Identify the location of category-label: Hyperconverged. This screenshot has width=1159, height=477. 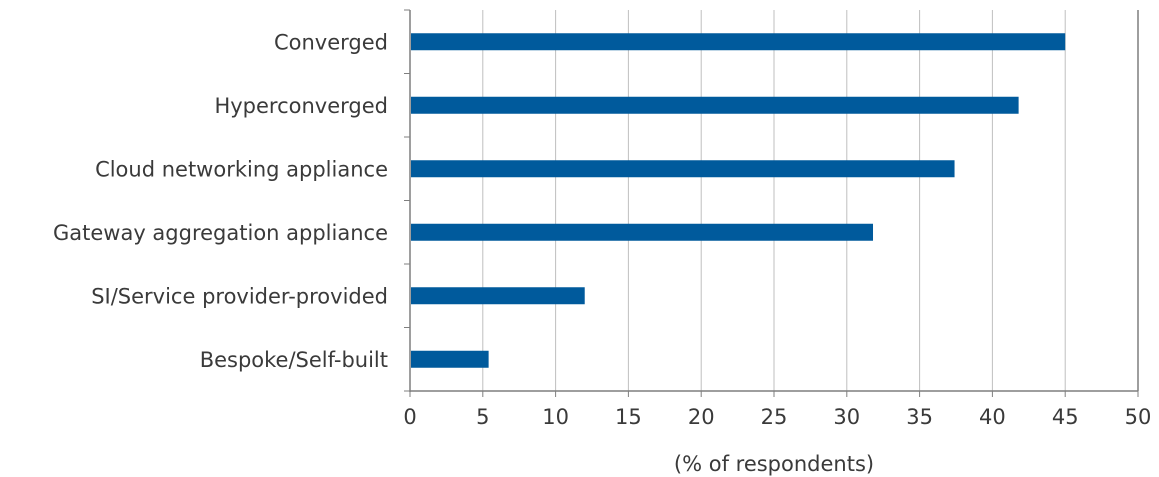
(301, 106).